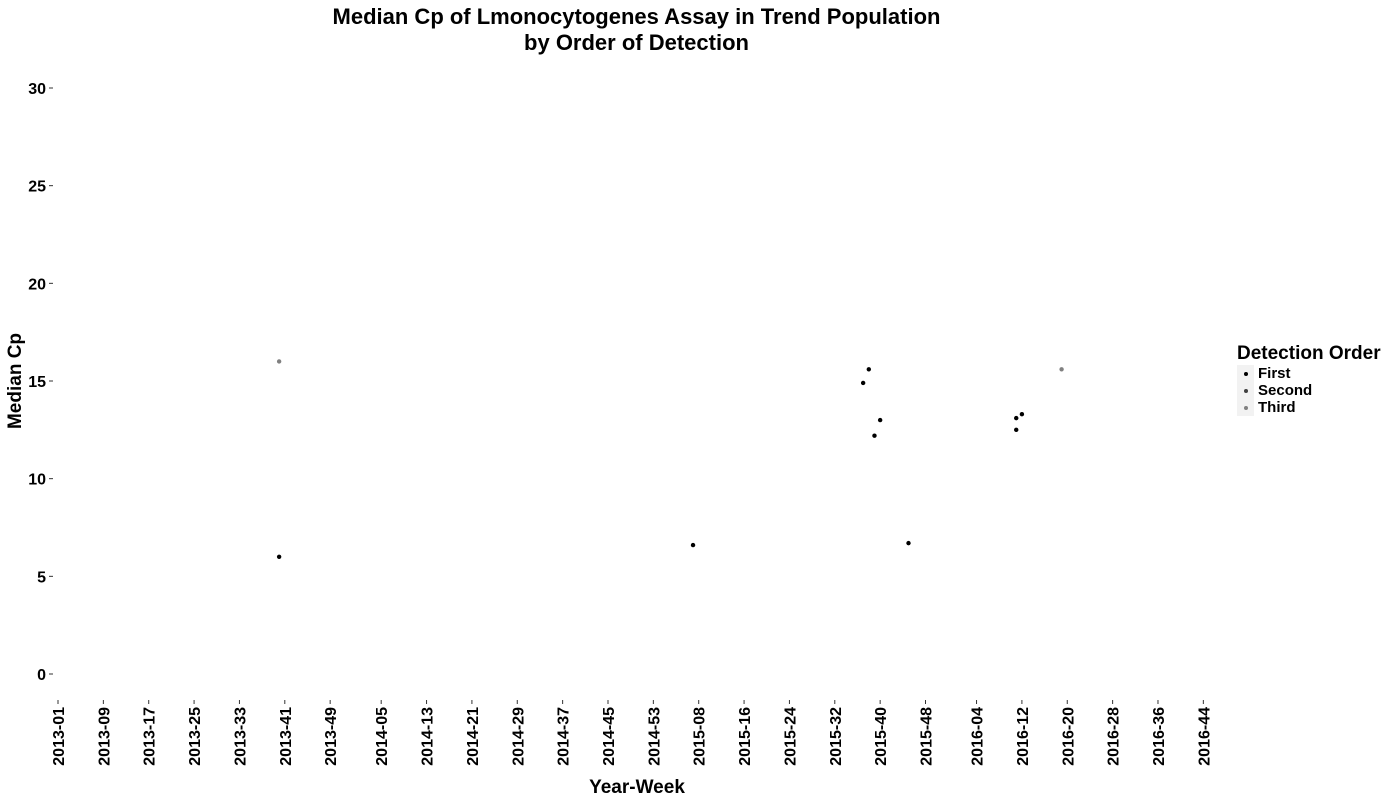 Image resolution: width=1400 pixels, height=800 pixels. I want to click on y-tick-label: 10, so click(37, 480).